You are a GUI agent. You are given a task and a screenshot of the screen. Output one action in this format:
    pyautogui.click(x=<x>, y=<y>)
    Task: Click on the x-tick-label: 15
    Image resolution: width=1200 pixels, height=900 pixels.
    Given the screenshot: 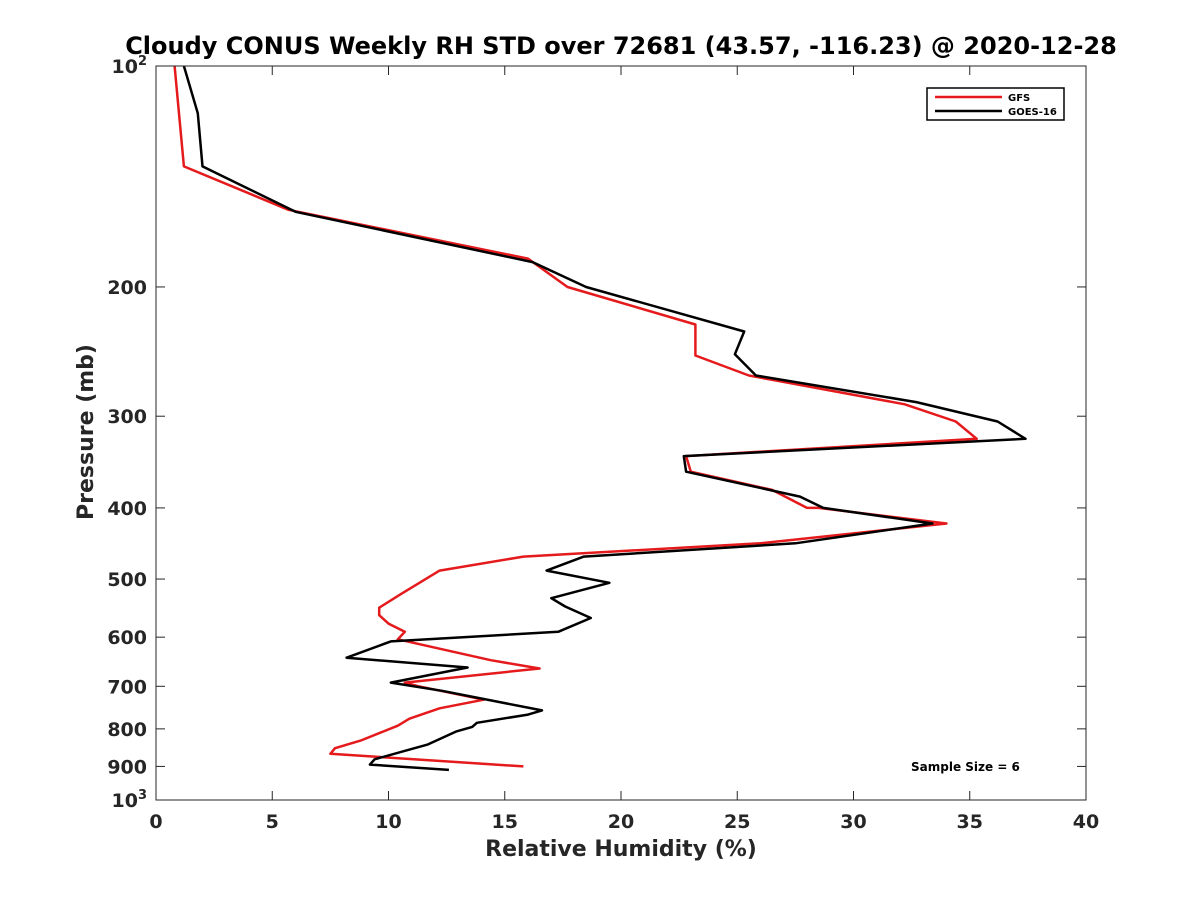 What is the action you would take?
    pyautogui.click(x=505, y=822)
    